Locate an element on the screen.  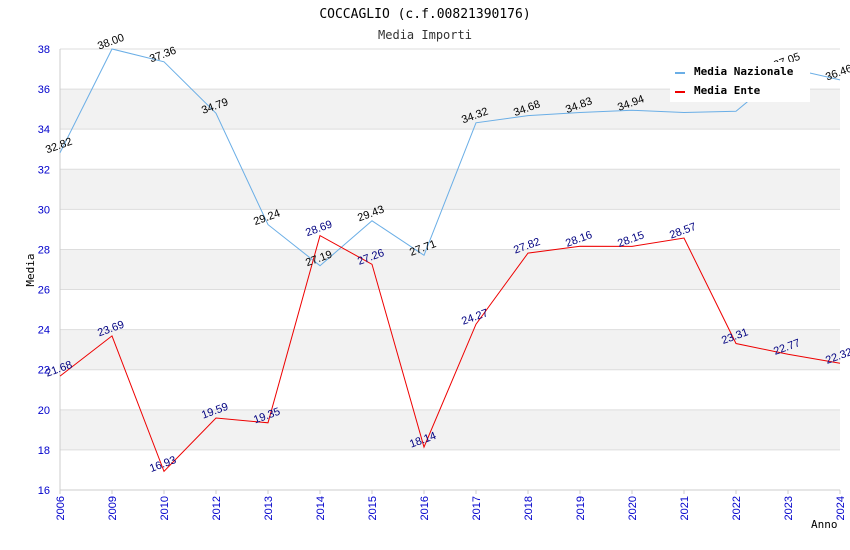
x-tick-label: 2006 is located at coordinates (61, 508).